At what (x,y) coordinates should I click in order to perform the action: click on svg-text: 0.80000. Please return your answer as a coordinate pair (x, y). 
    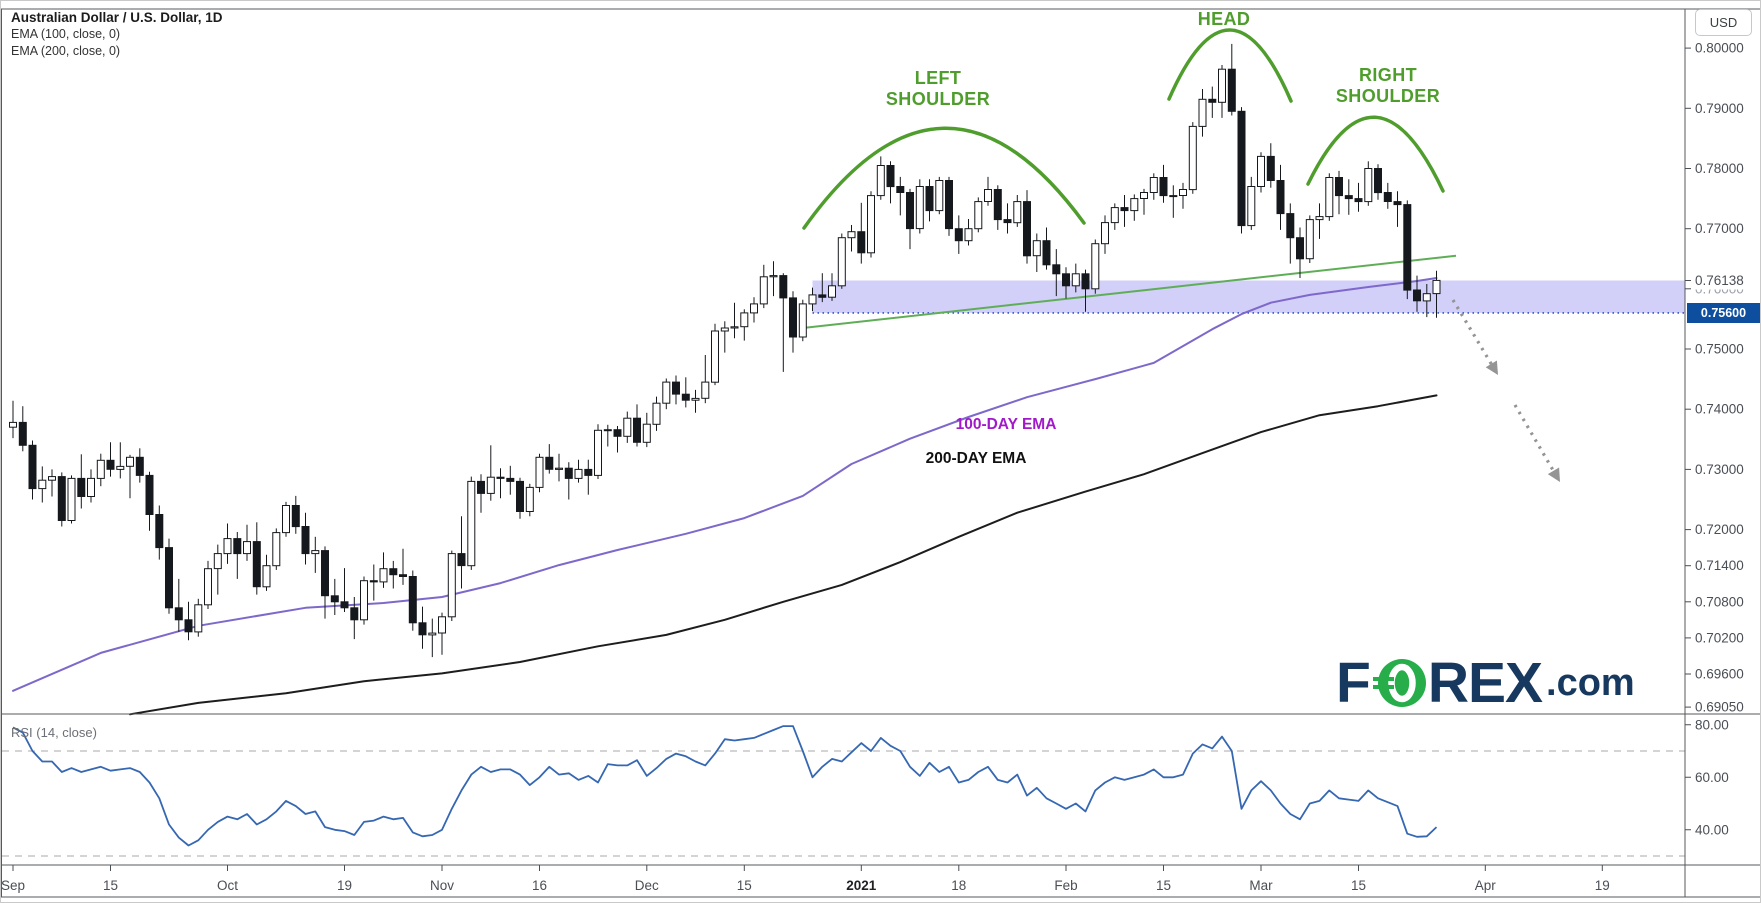
    Looking at the image, I should click on (1719, 48).